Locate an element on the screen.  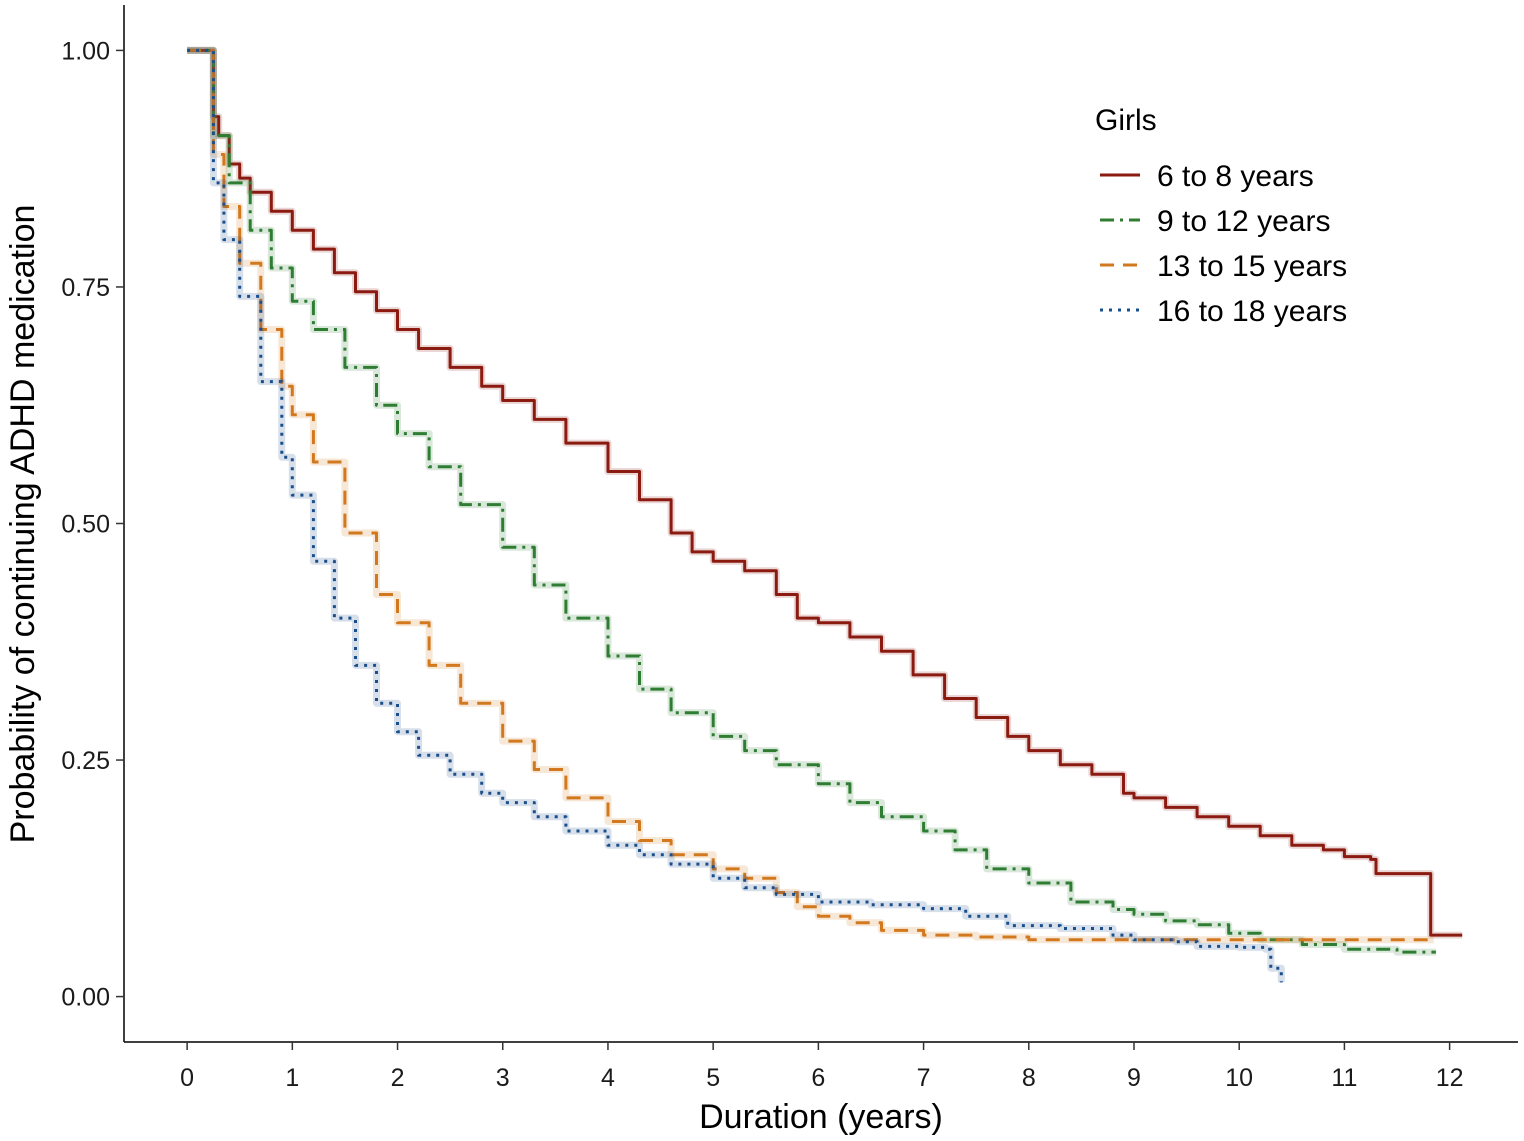
x-tick-label: 2 is located at coordinates (398, 1078).